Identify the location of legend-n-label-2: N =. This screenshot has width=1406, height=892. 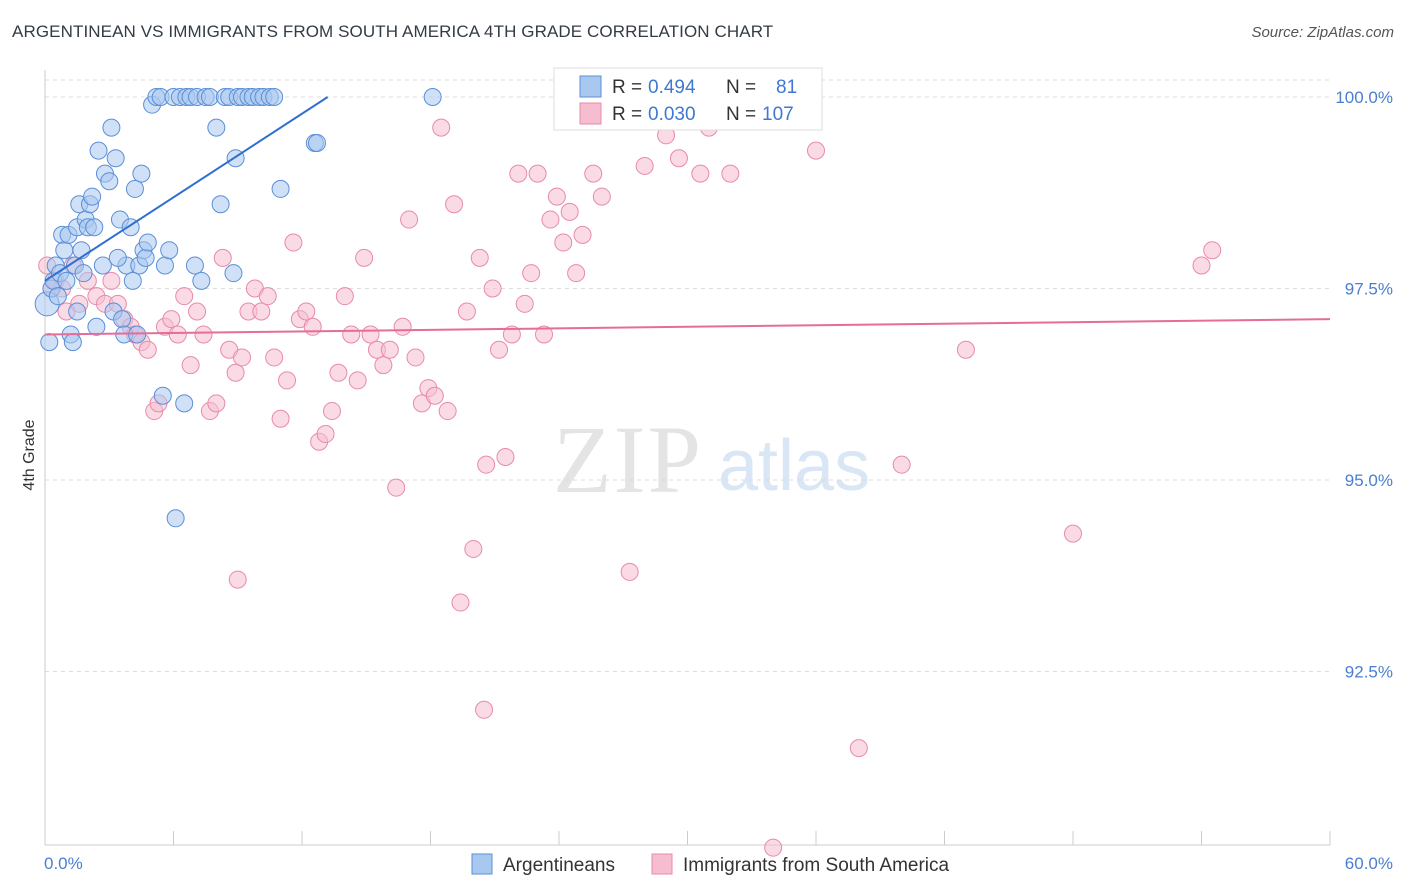
(741, 114).